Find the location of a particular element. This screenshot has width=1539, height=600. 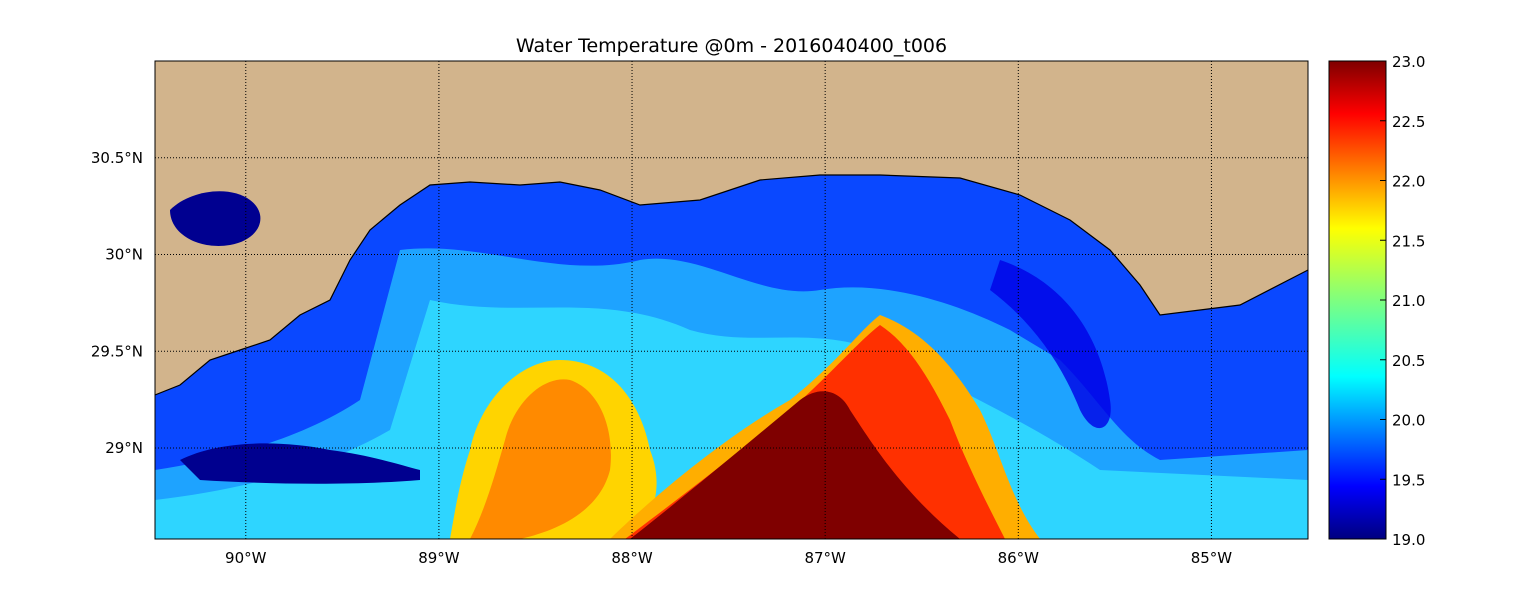

y-tick-label: 29.5°N is located at coordinates (117, 351).